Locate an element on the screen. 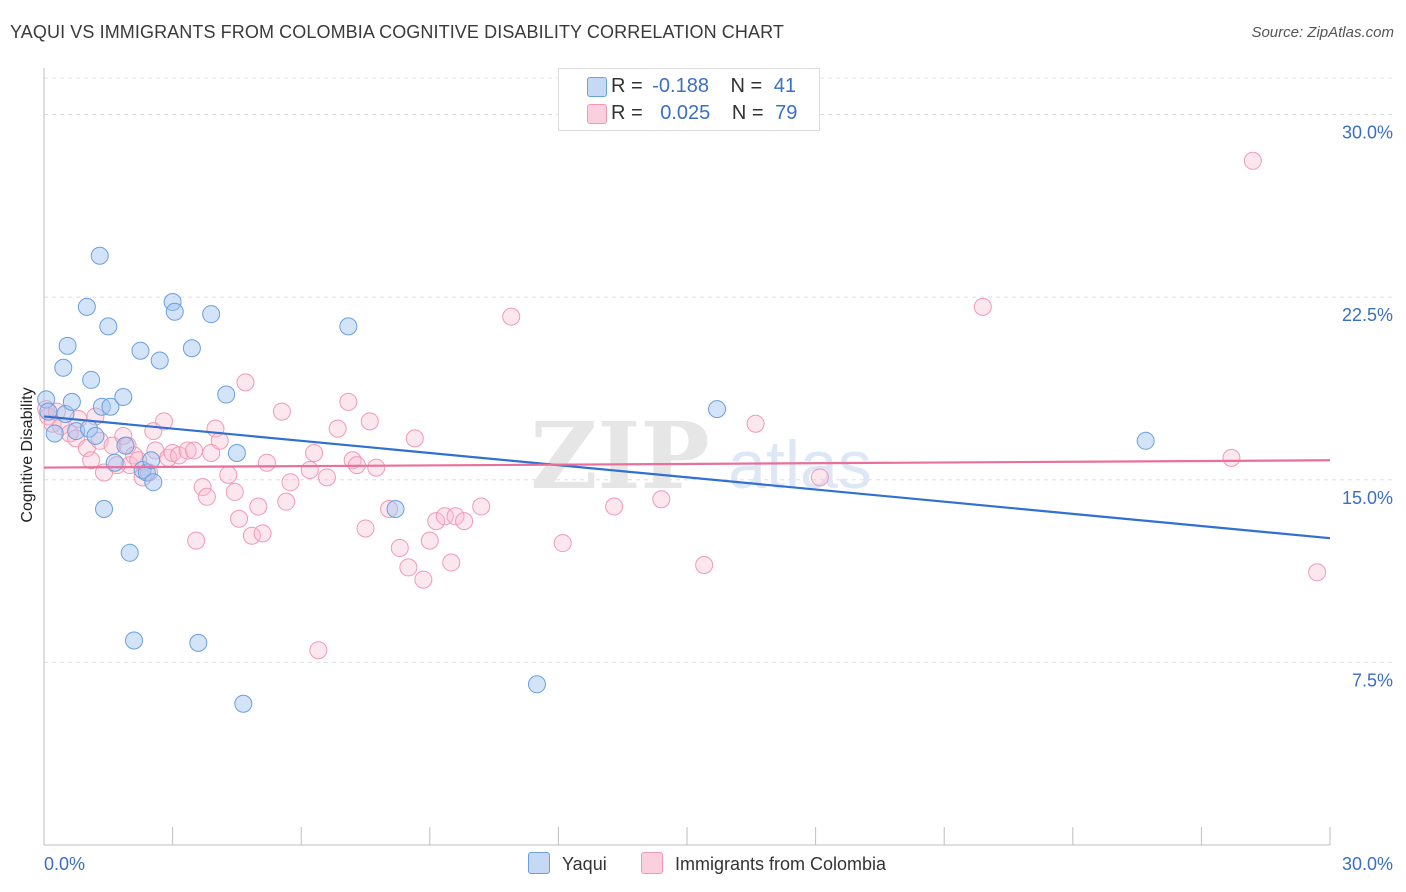 This screenshot has width=1406, height=892. watermark-atlas: atlas is located at coordinates (800, 465).